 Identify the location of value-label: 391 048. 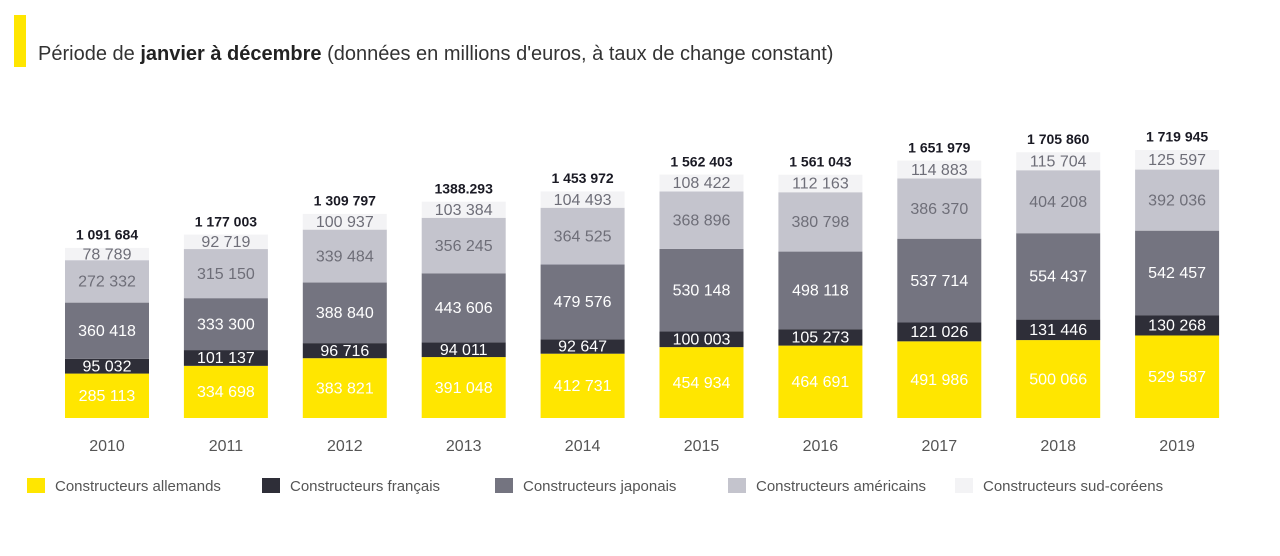
(464, 388).